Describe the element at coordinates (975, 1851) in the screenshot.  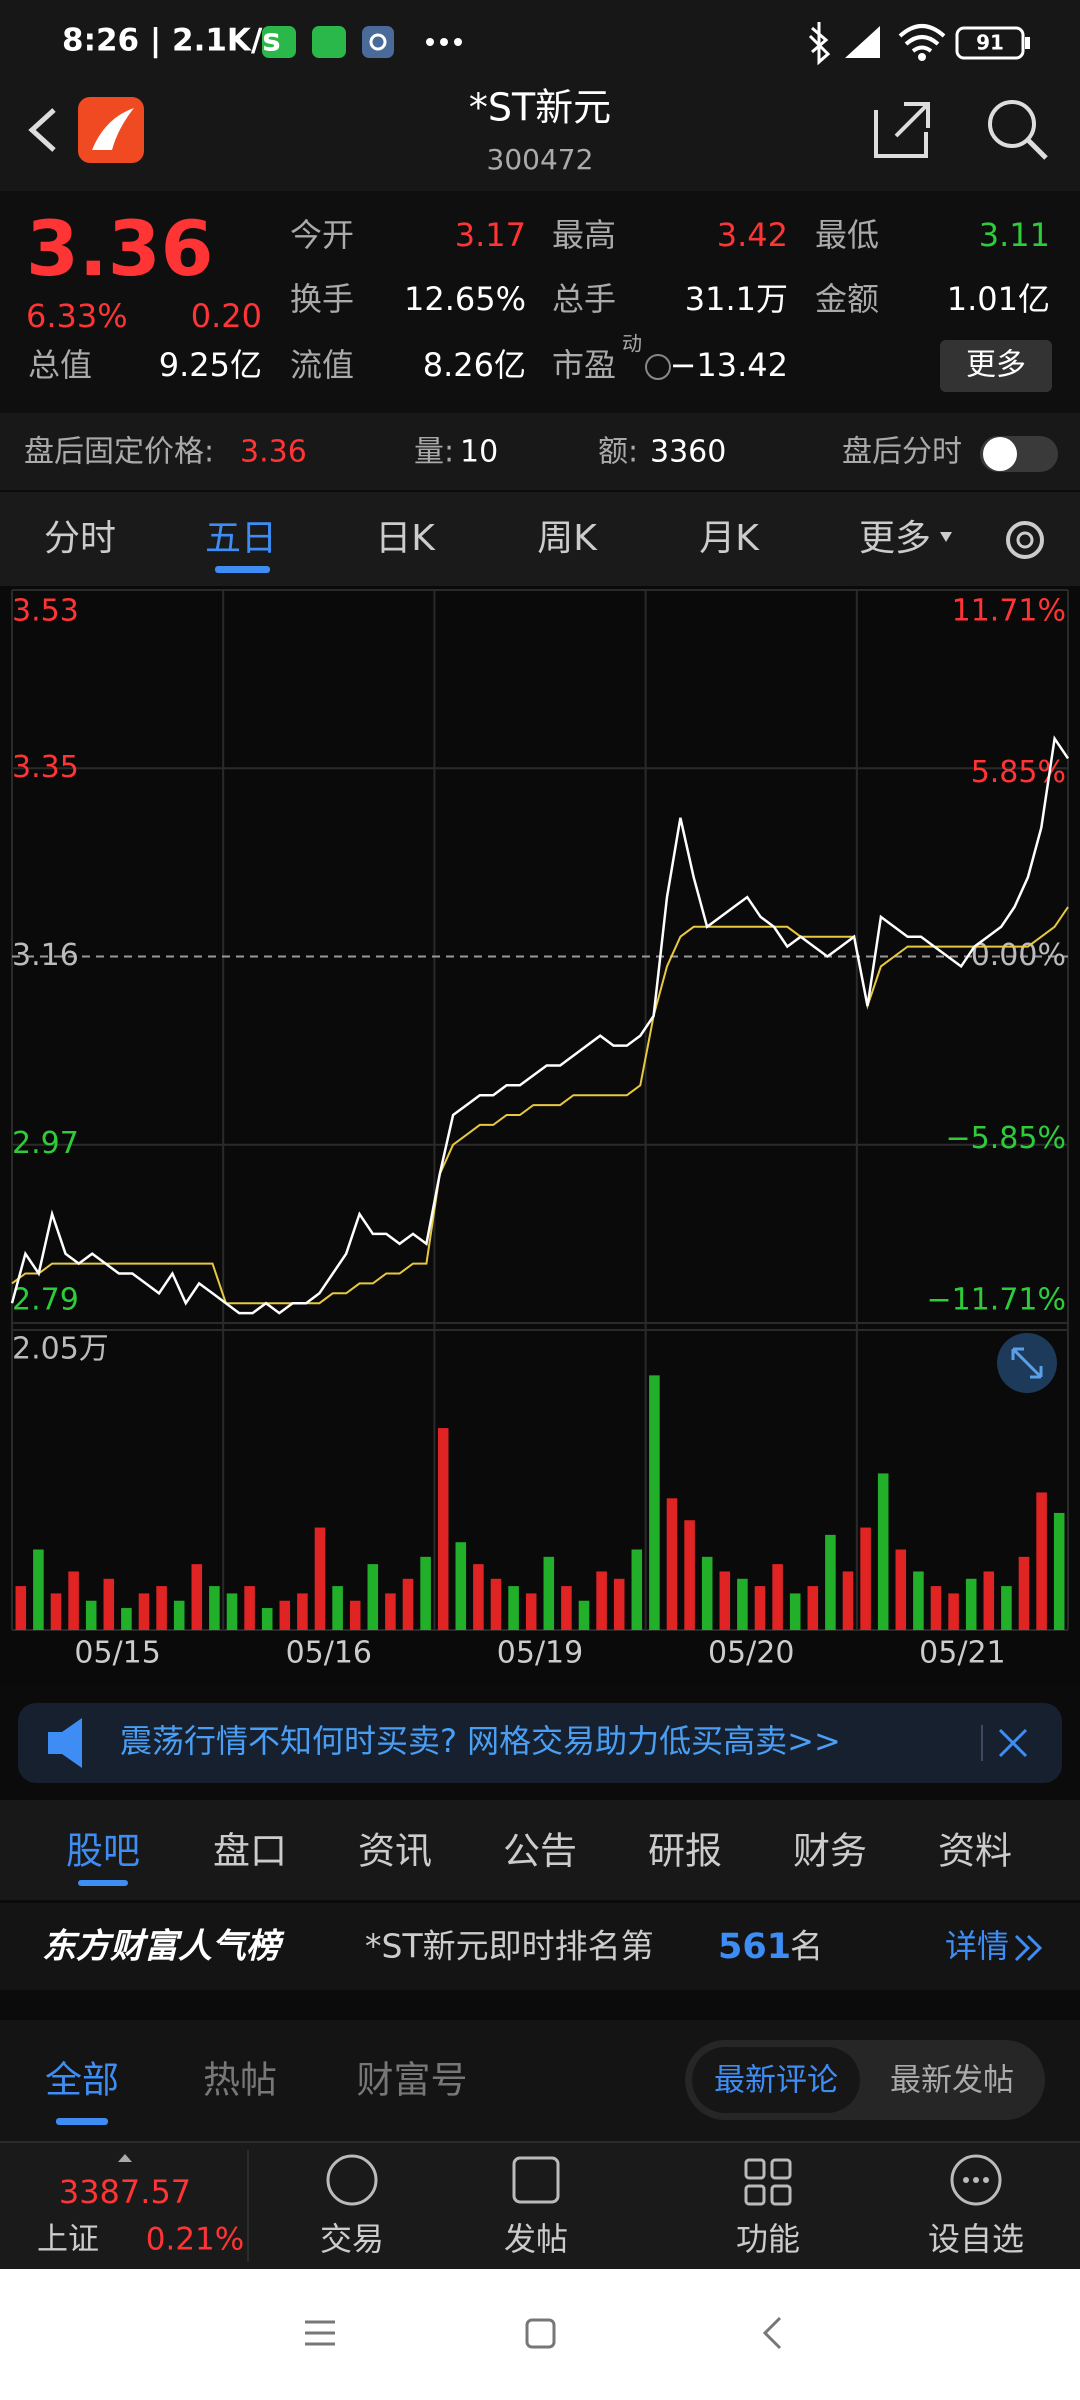
I see `info-tab: 资料` at that location.